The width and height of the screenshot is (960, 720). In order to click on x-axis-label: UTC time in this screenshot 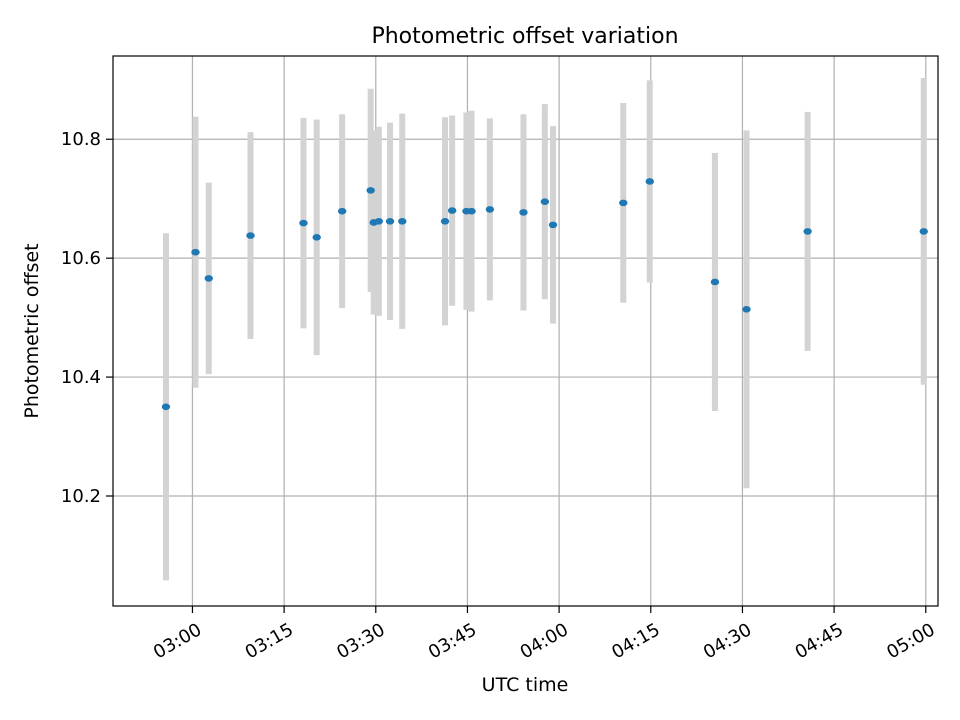, I will do `click(525, 685)`.